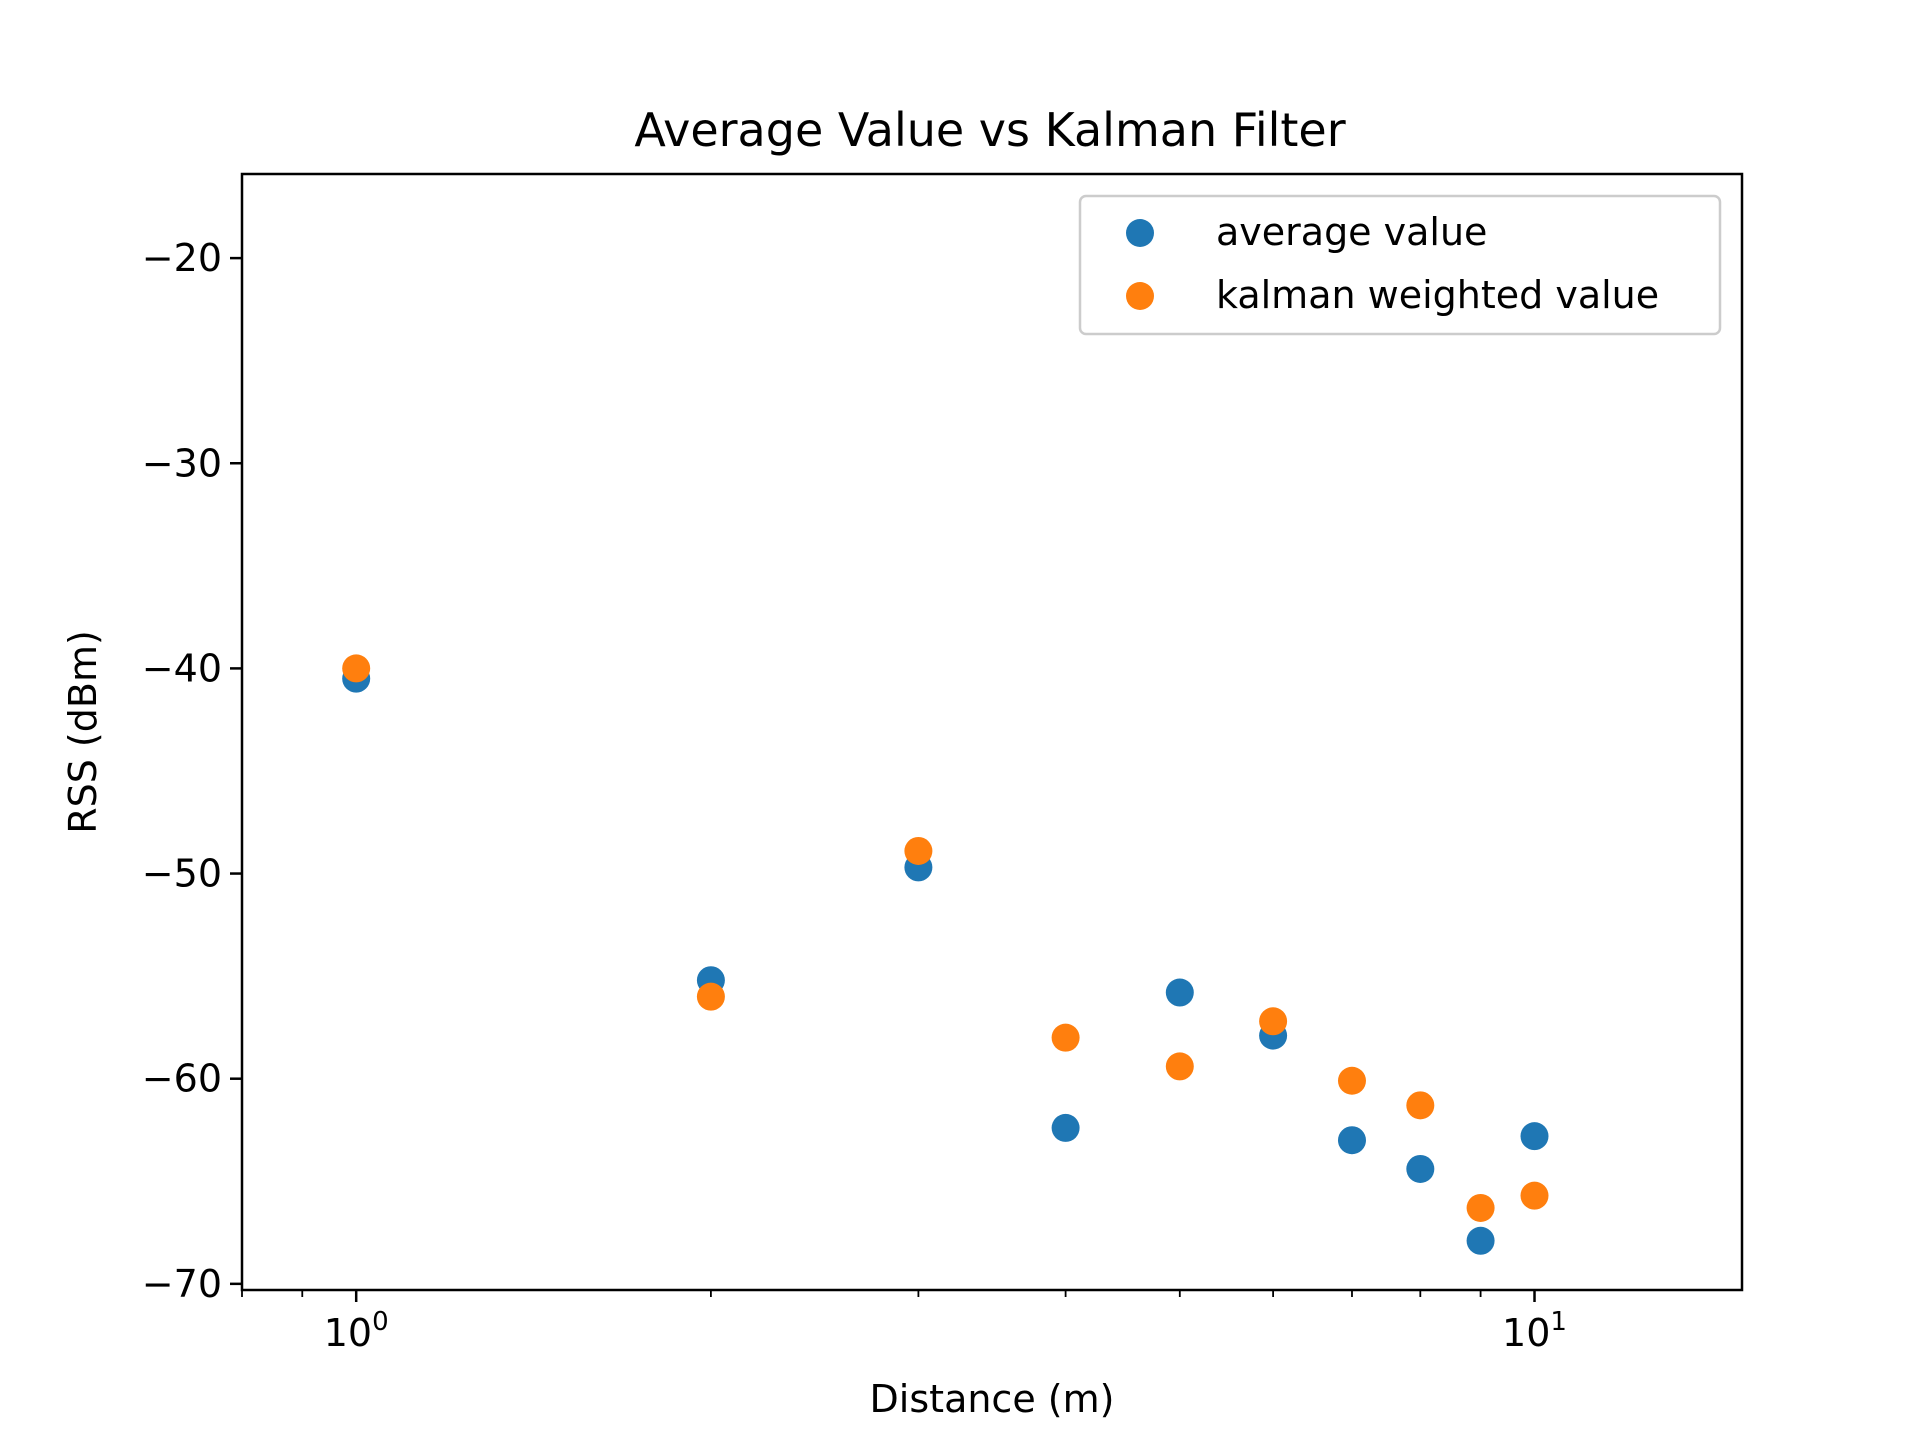  What do you see at coordinates (1351, 232) in the screenshot?
I see `legend-label-average-value: average value` at bounding box center [1351, 232].